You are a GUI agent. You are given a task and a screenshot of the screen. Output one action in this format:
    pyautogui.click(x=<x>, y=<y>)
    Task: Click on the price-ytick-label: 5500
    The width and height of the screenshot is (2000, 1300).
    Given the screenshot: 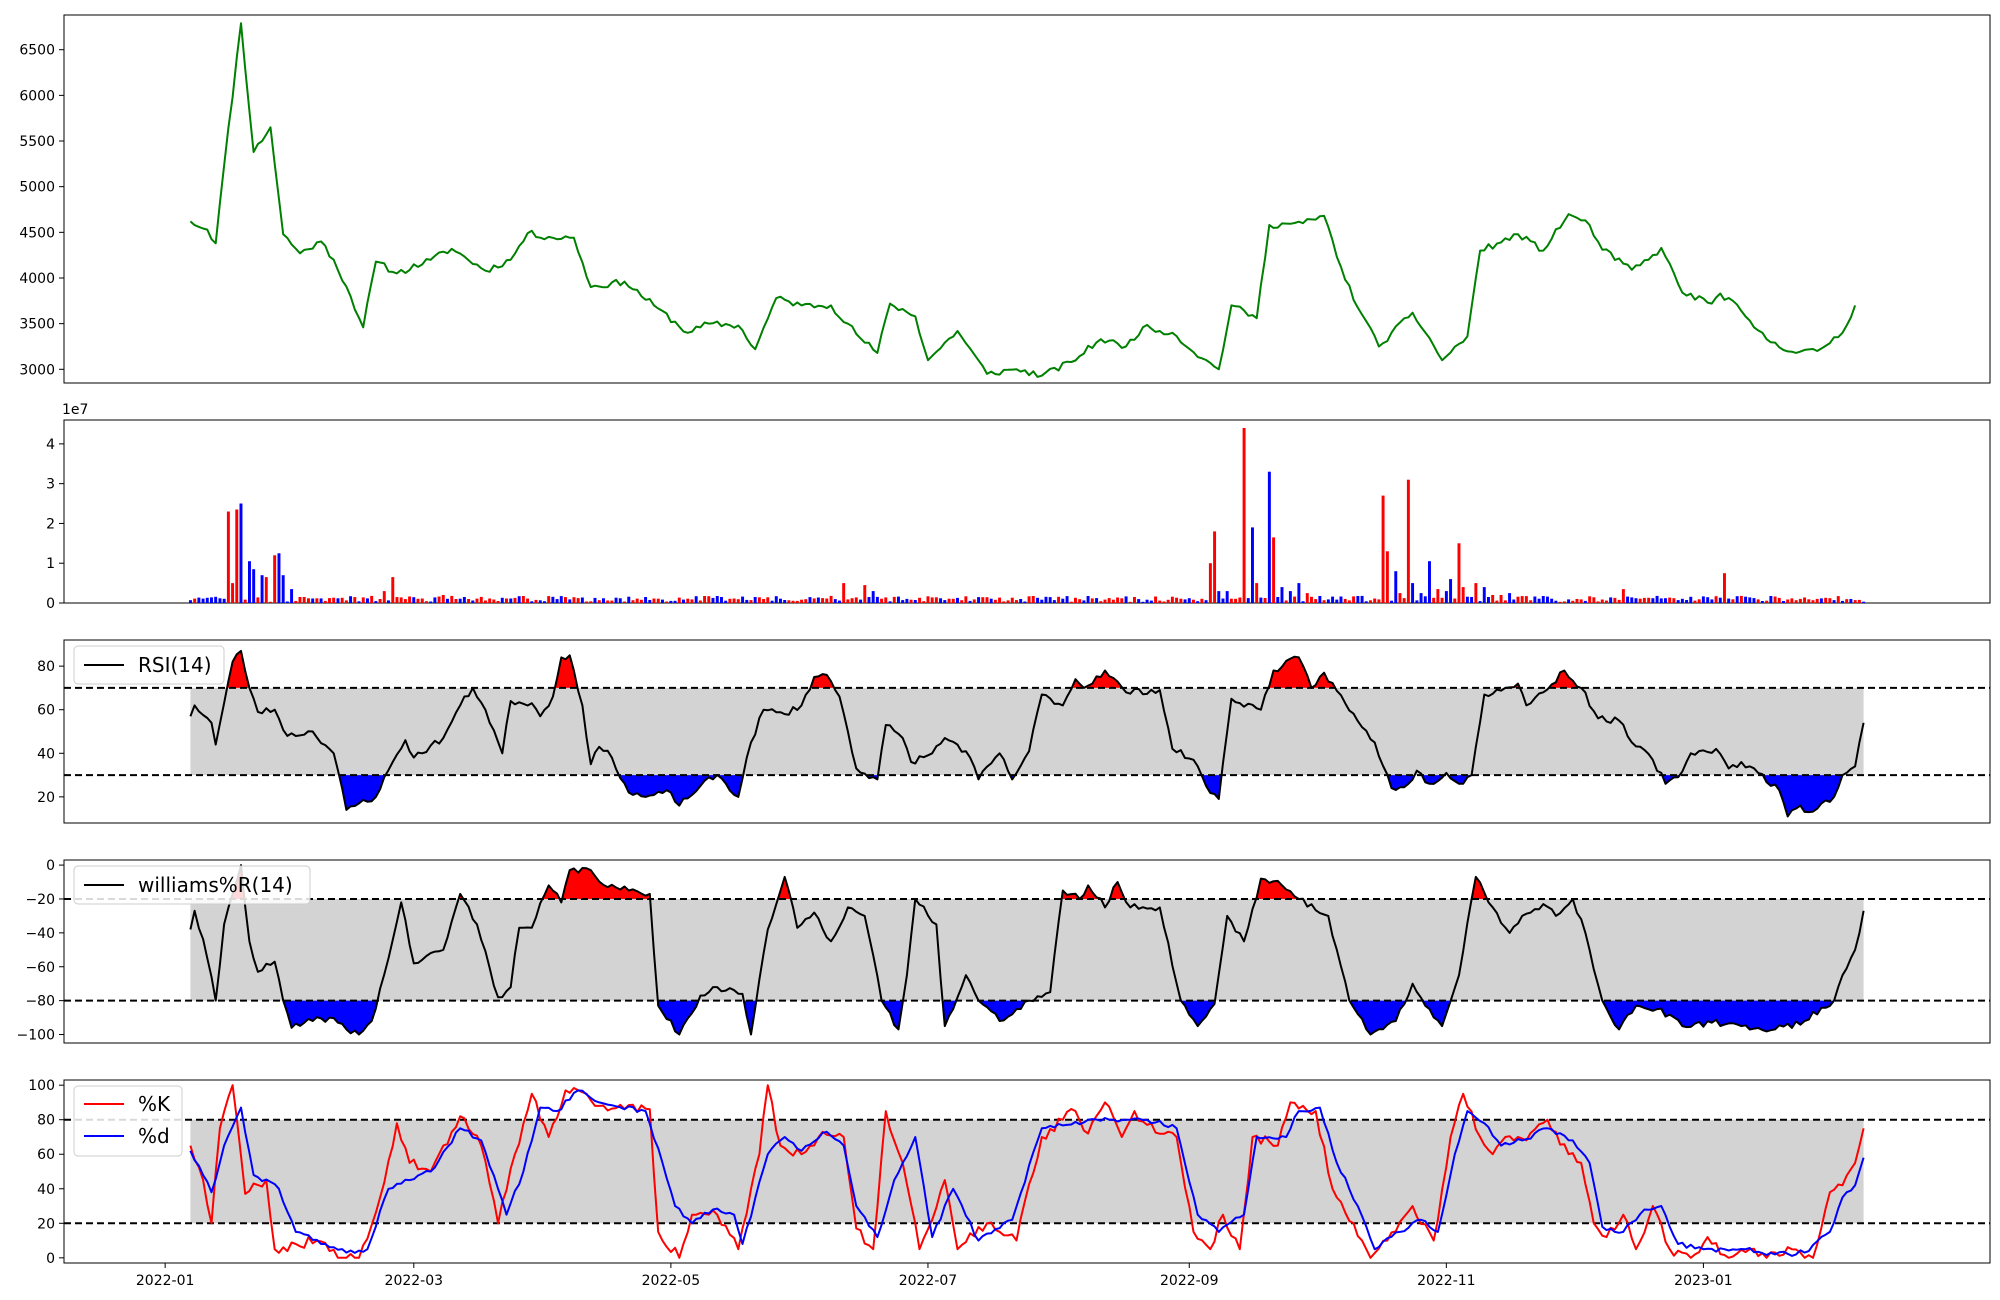 What is the action you would take?
    pyautogui.click(x=37, y=142)
    